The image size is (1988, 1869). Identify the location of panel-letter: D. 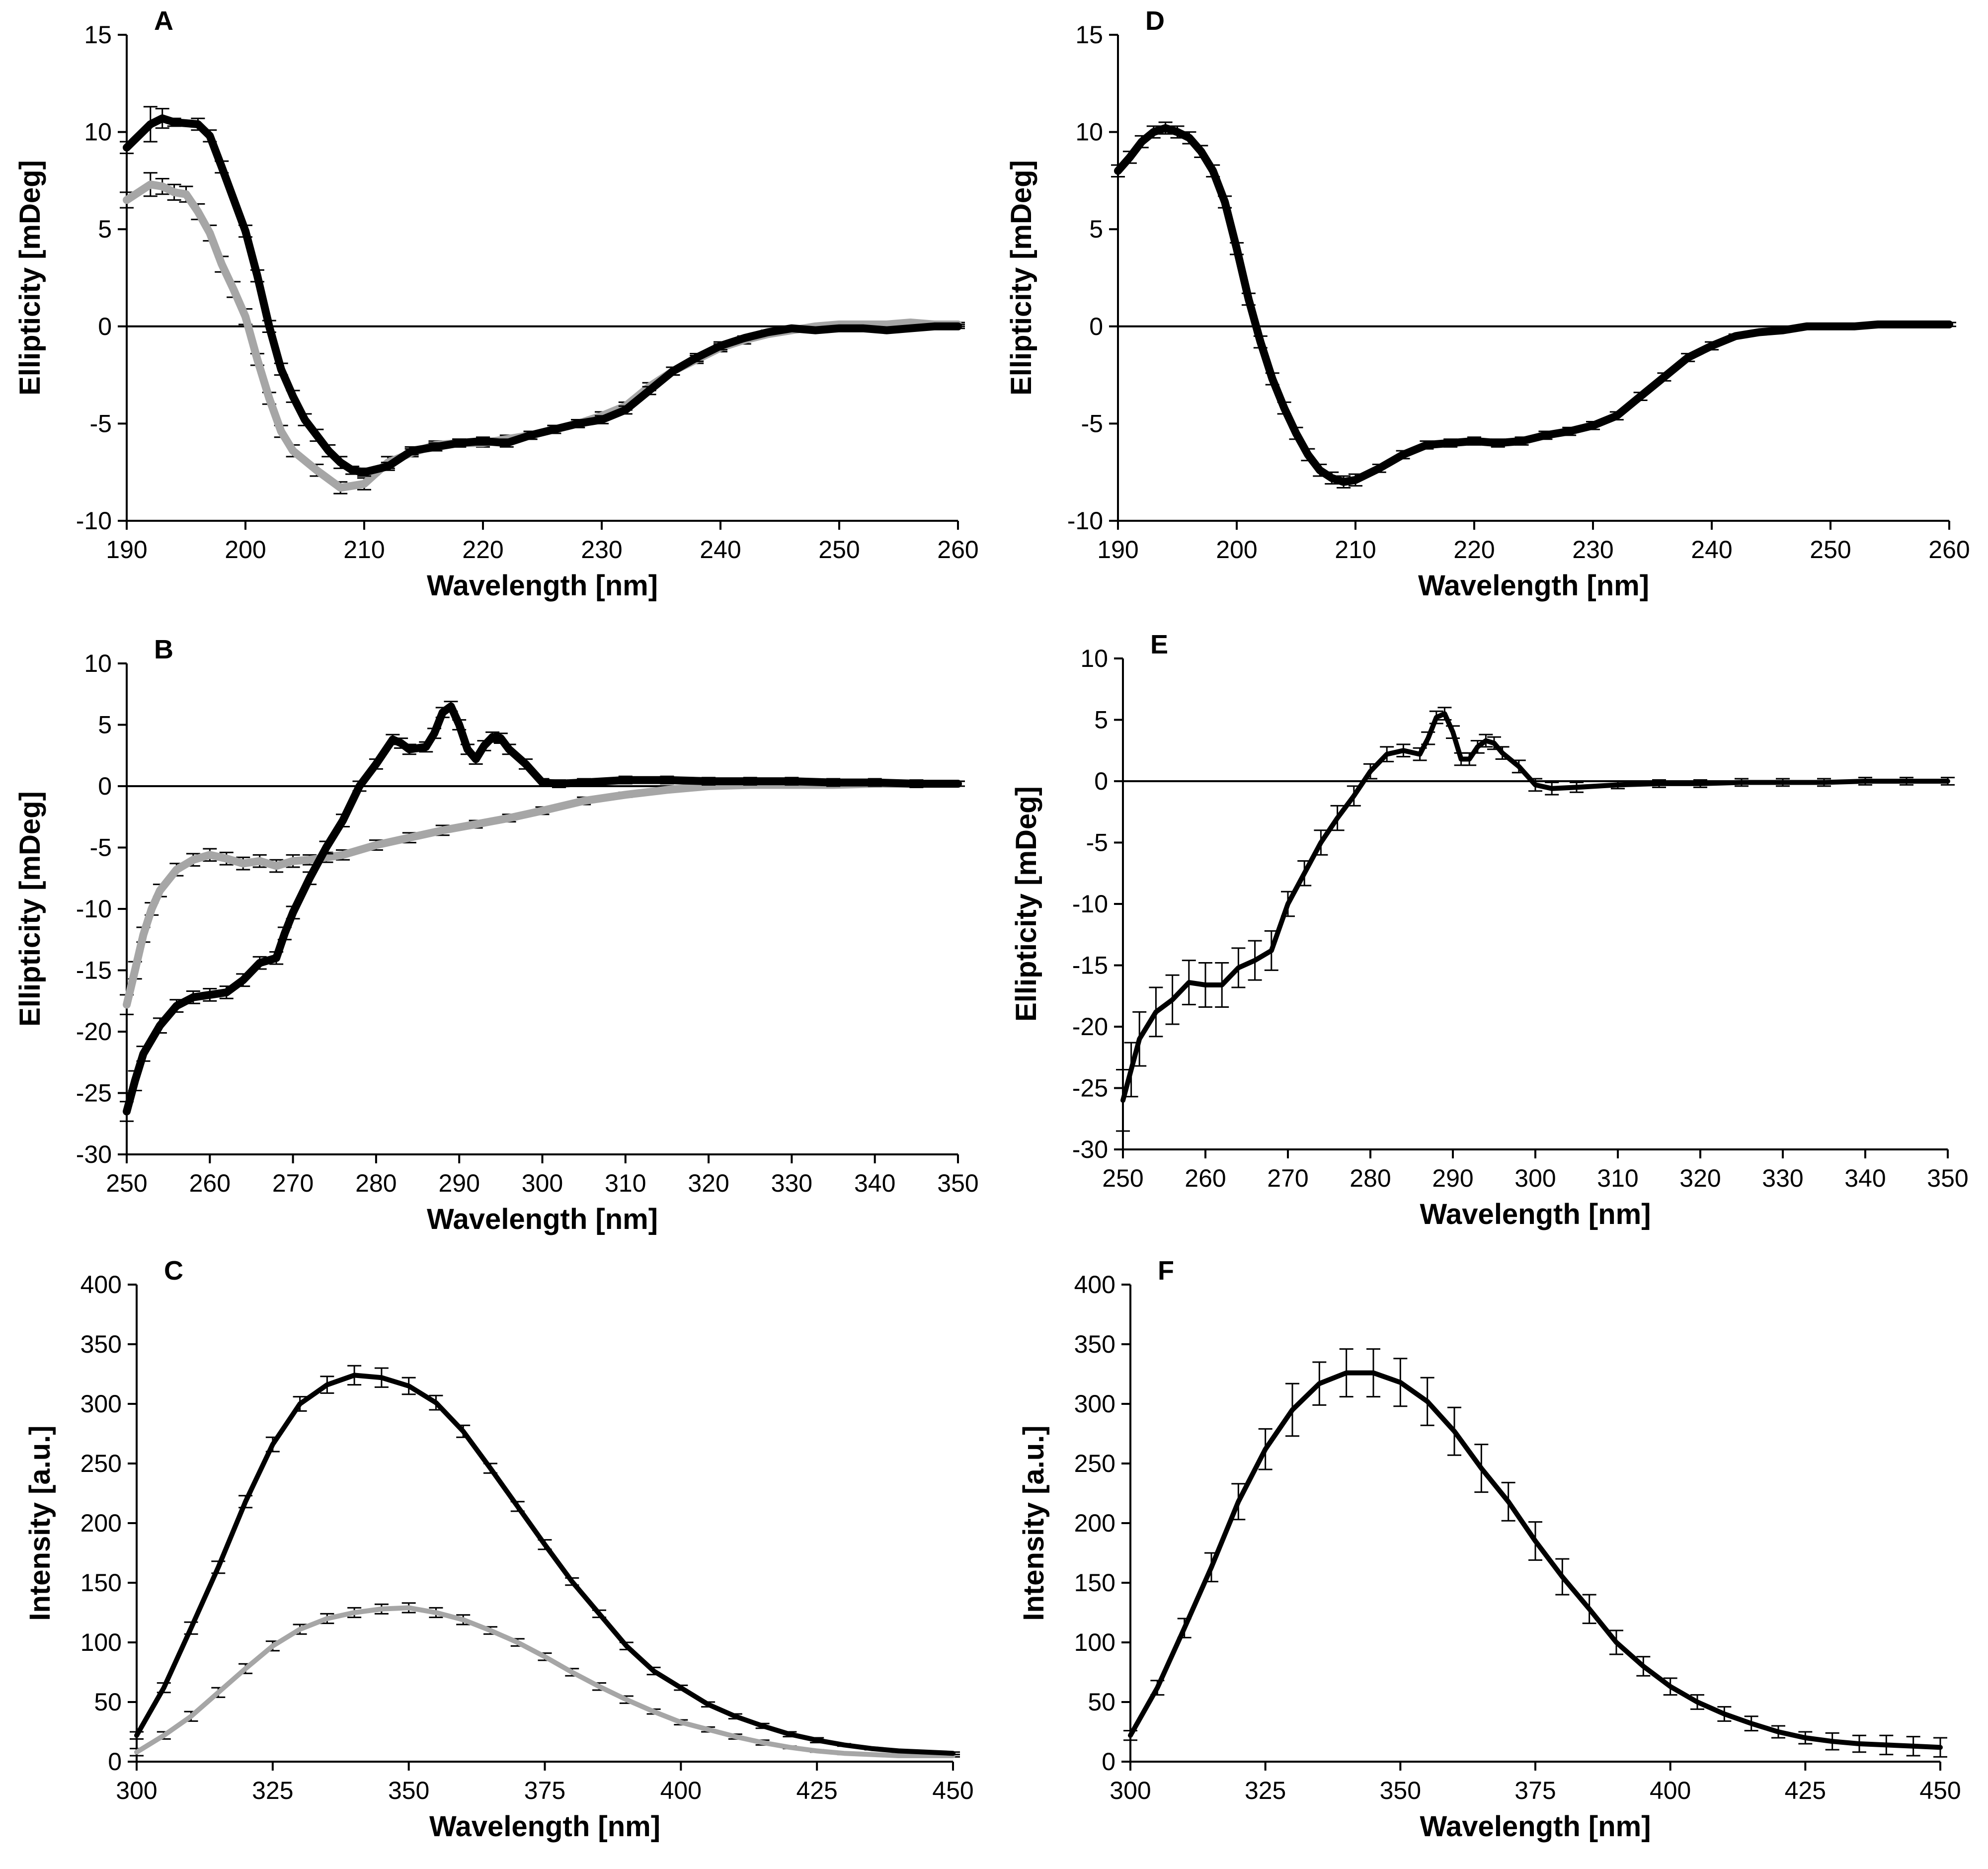
(1155, 21).